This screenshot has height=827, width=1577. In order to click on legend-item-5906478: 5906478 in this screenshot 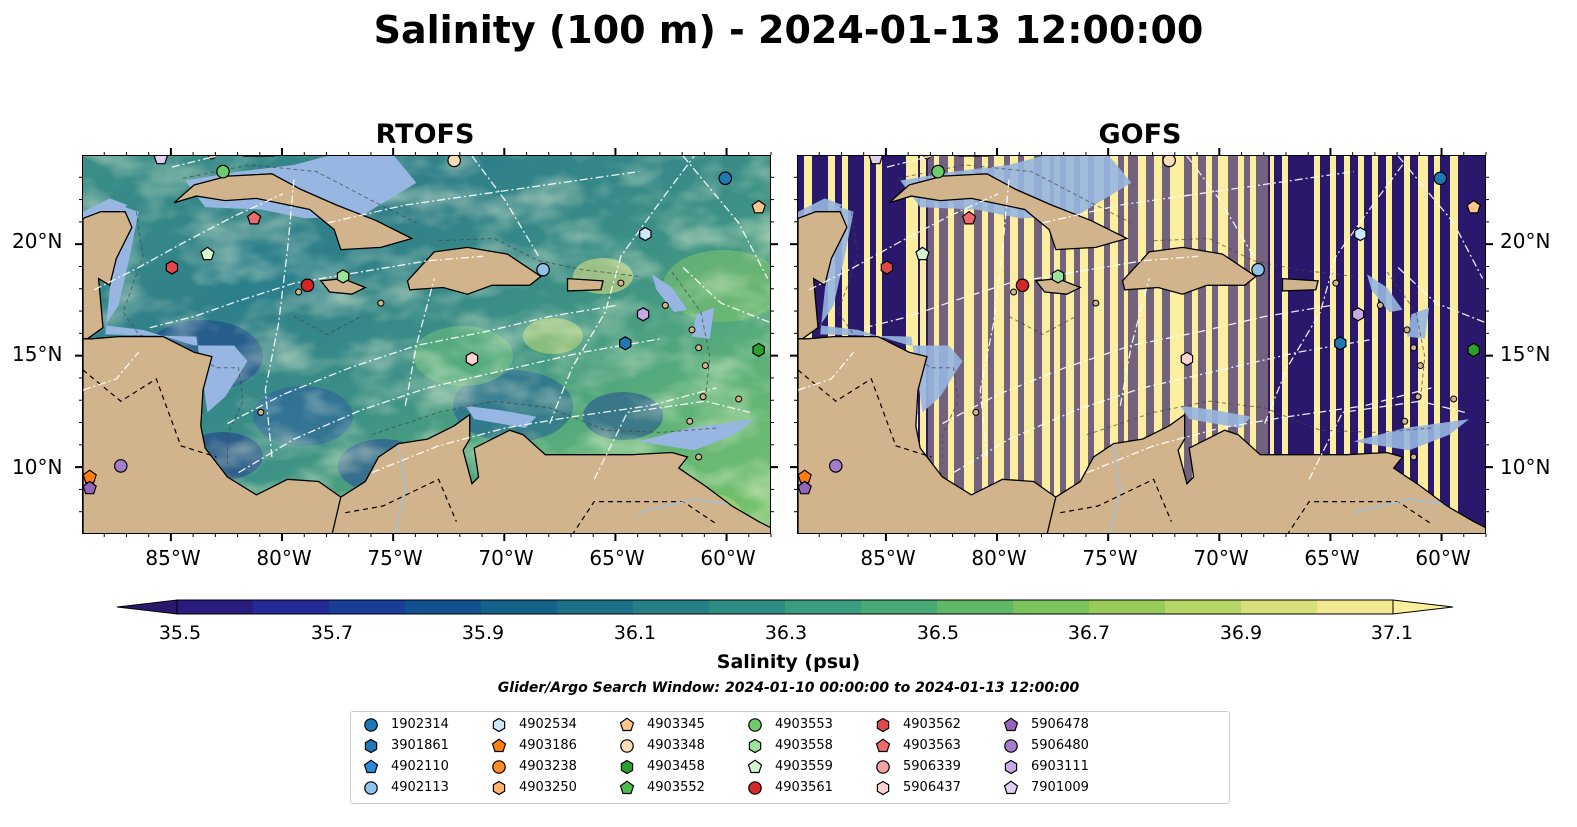, I will do `click(1046, 724)`.